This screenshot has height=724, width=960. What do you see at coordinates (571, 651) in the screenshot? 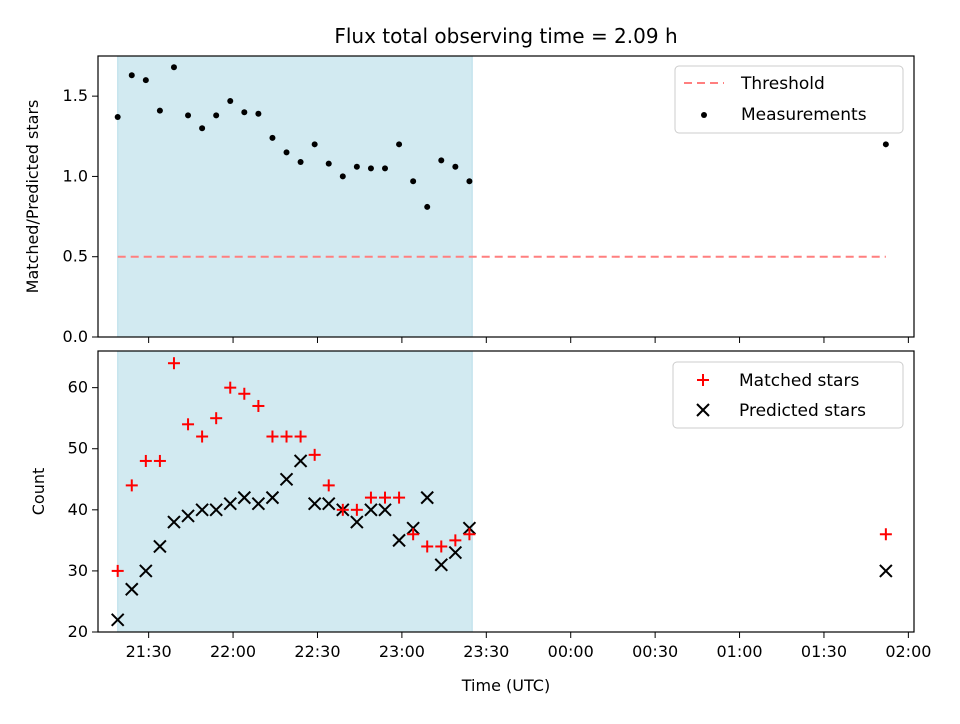
I see `x-tick-label: 00:00` at bounding box center [571, 651].